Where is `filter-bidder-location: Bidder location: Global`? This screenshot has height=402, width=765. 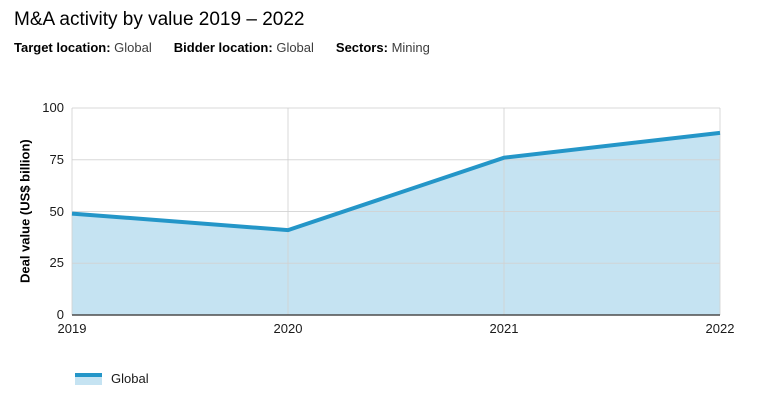
filter-bidder-location: Bidder location: Global is located at coordinates (244, 47).